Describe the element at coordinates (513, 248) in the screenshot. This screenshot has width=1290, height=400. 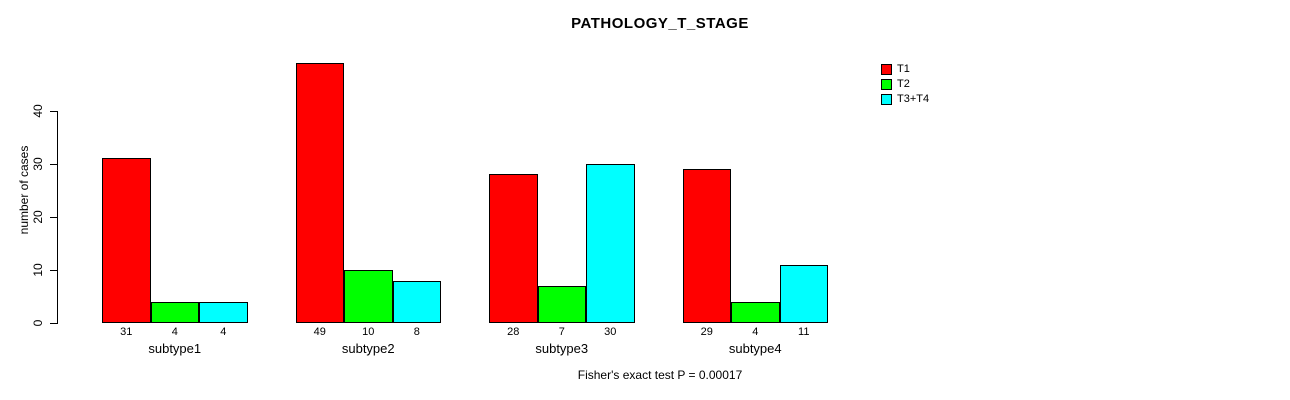
I see `bar-subtype3-T1` at that location.